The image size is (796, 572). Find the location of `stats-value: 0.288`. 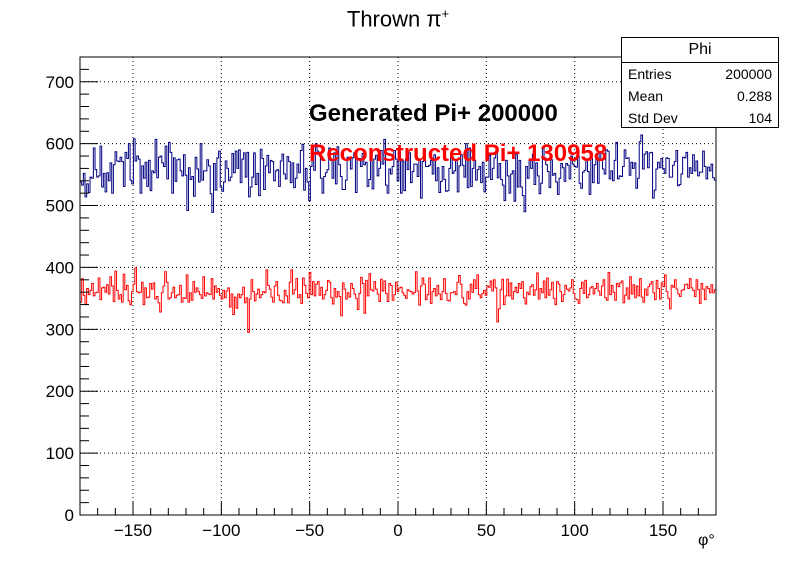

stats-value: 0.288 is located at coordinates (754, 96).